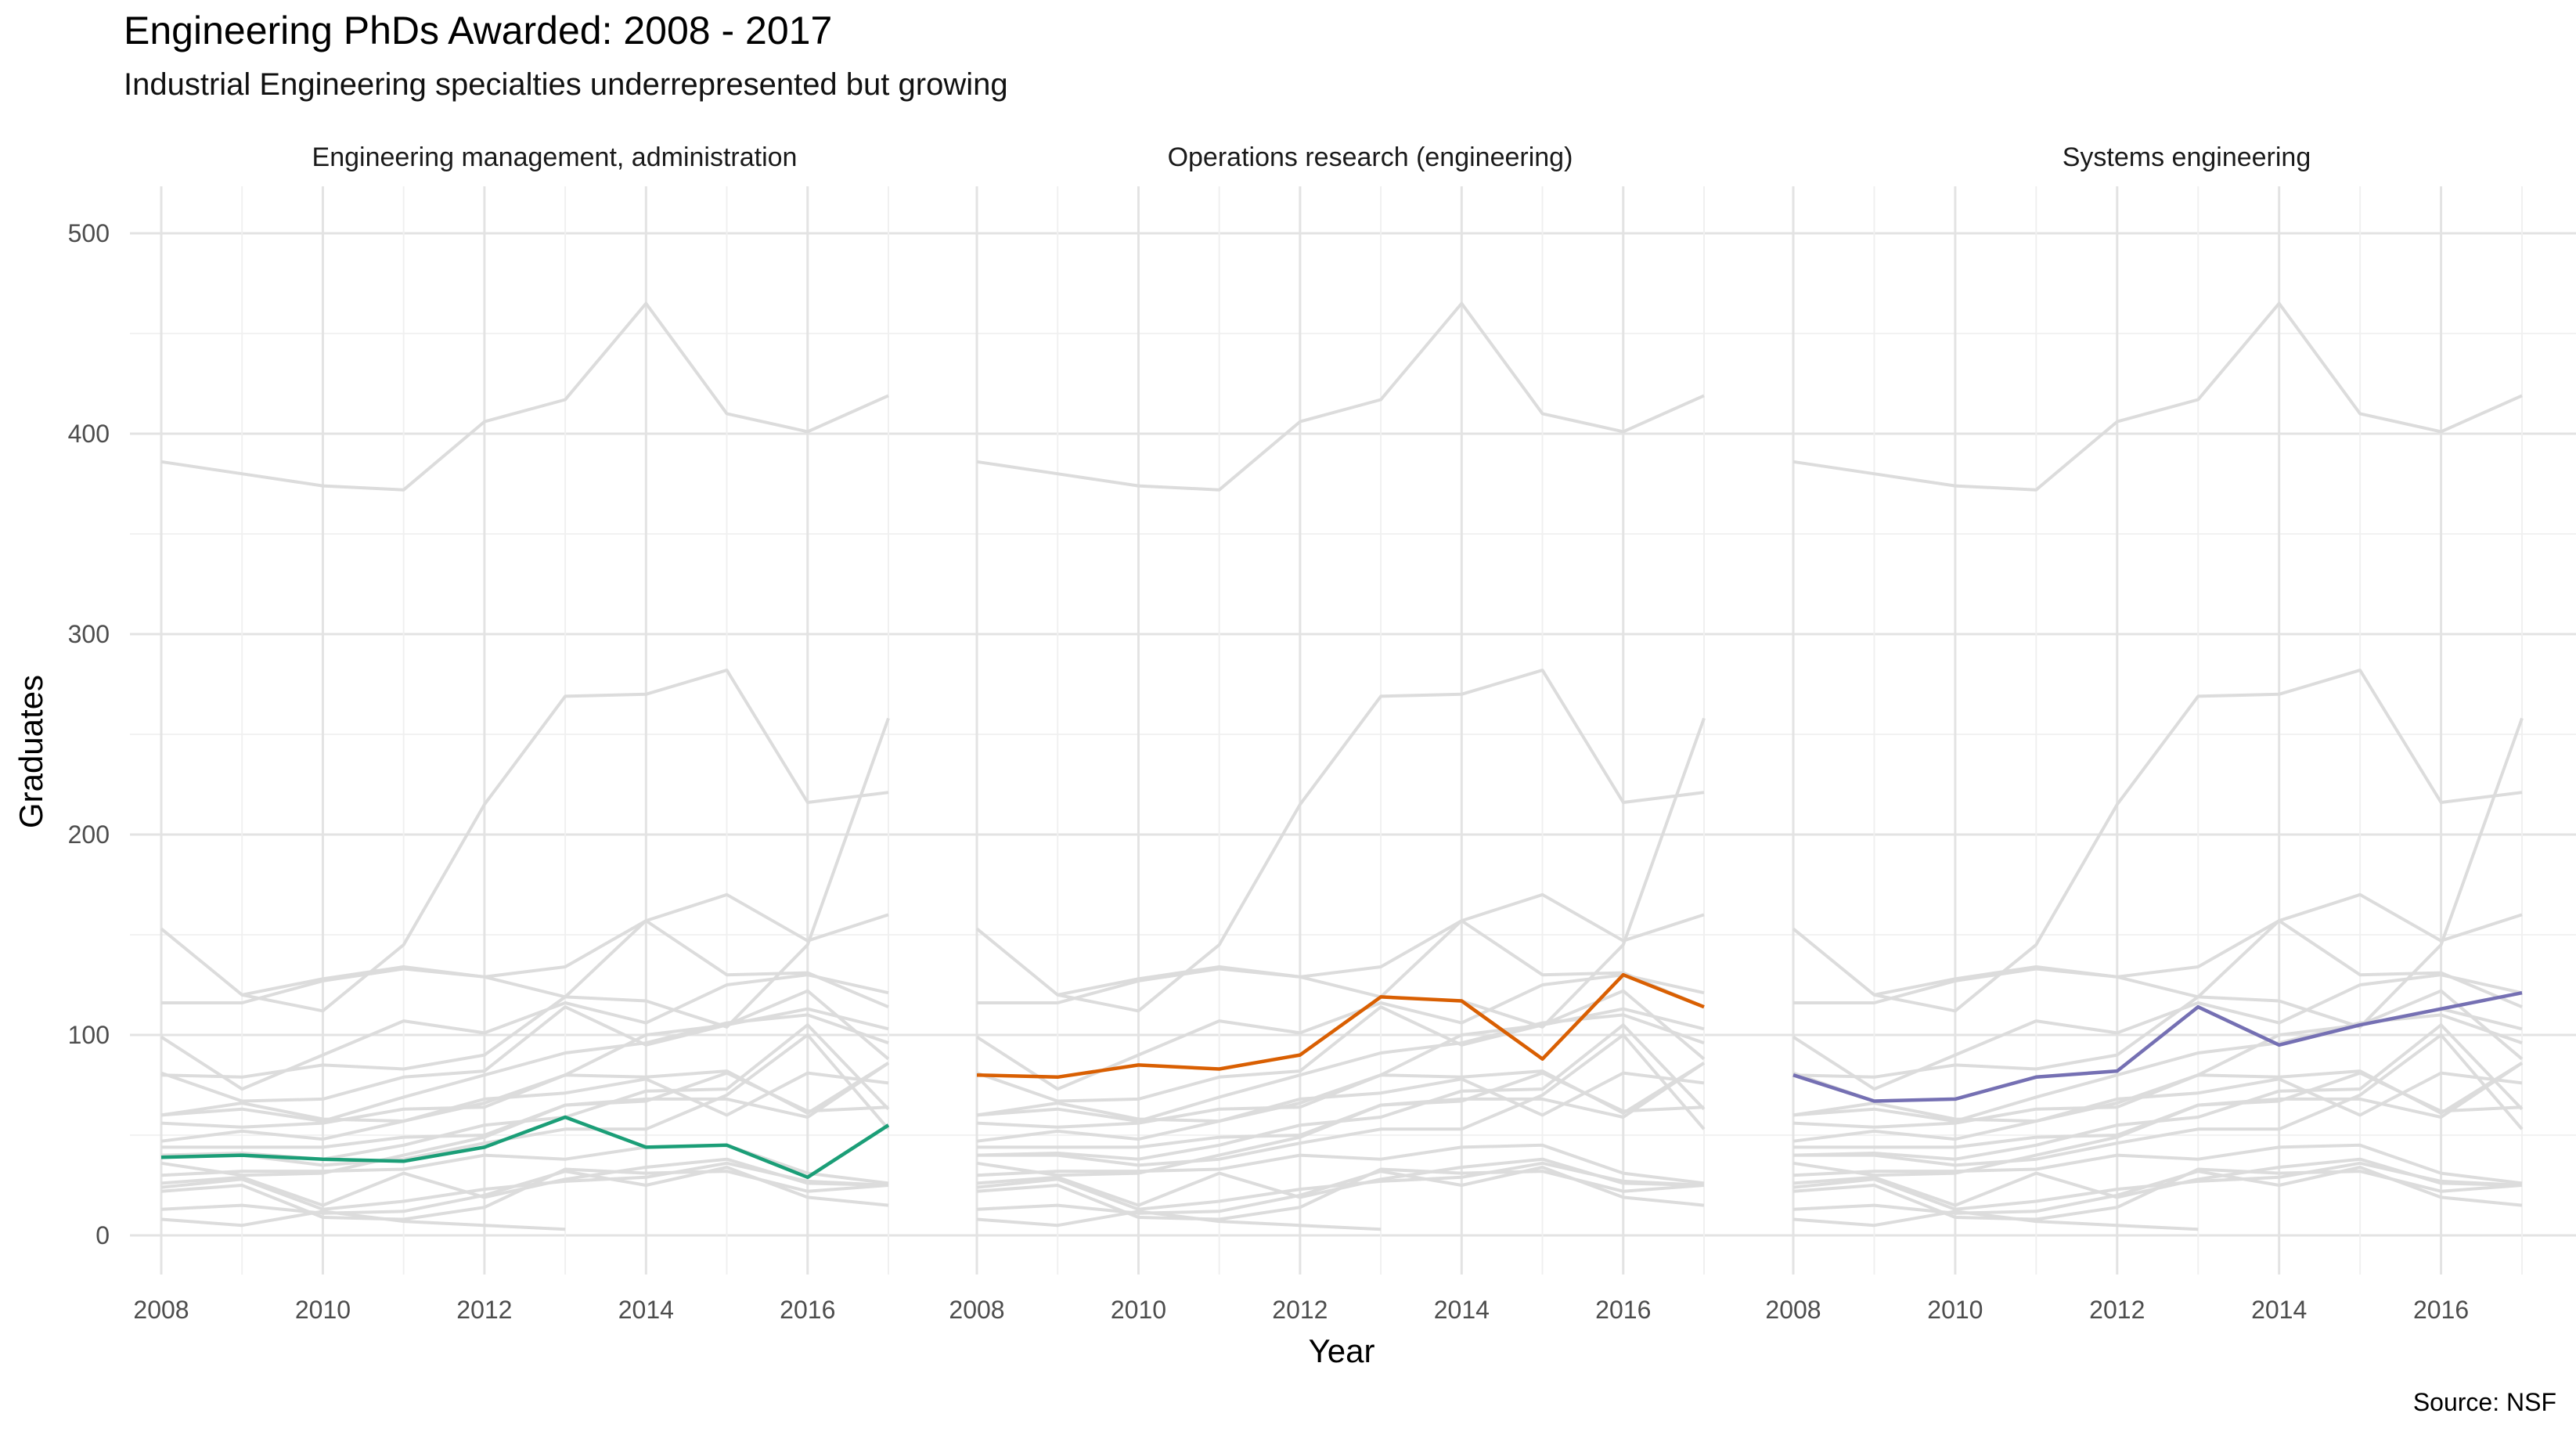 This screenshot has height=1435, width=2576. What do you see at coordinates (89, 233) in the screenshot?
I see `y-tick-label: 500` at bounding box center [89, 233].